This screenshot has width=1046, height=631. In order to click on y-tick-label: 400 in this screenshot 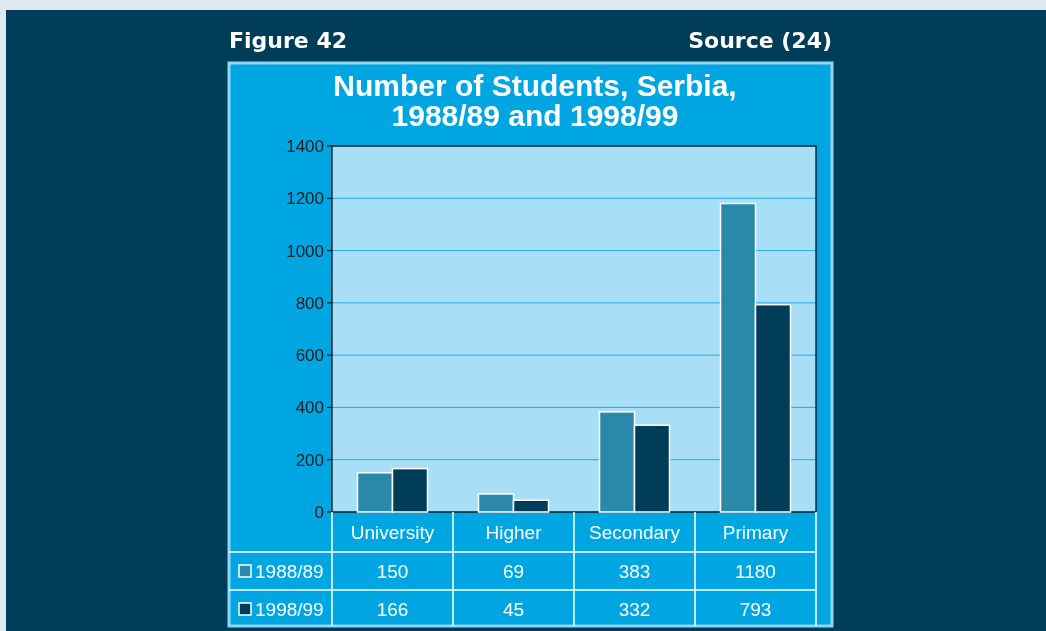, I will do `click(309, 408)`.